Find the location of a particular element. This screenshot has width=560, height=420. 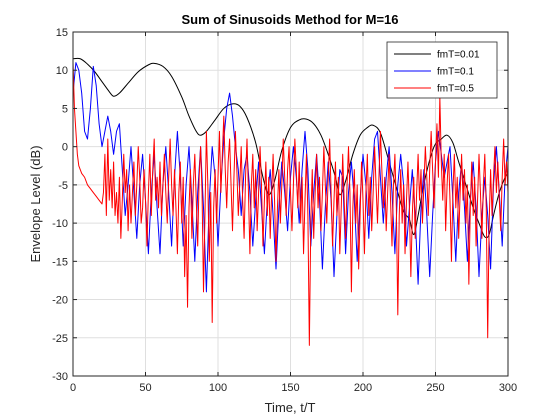

y-tick-label: -25 is located at coordinates (60, 339).